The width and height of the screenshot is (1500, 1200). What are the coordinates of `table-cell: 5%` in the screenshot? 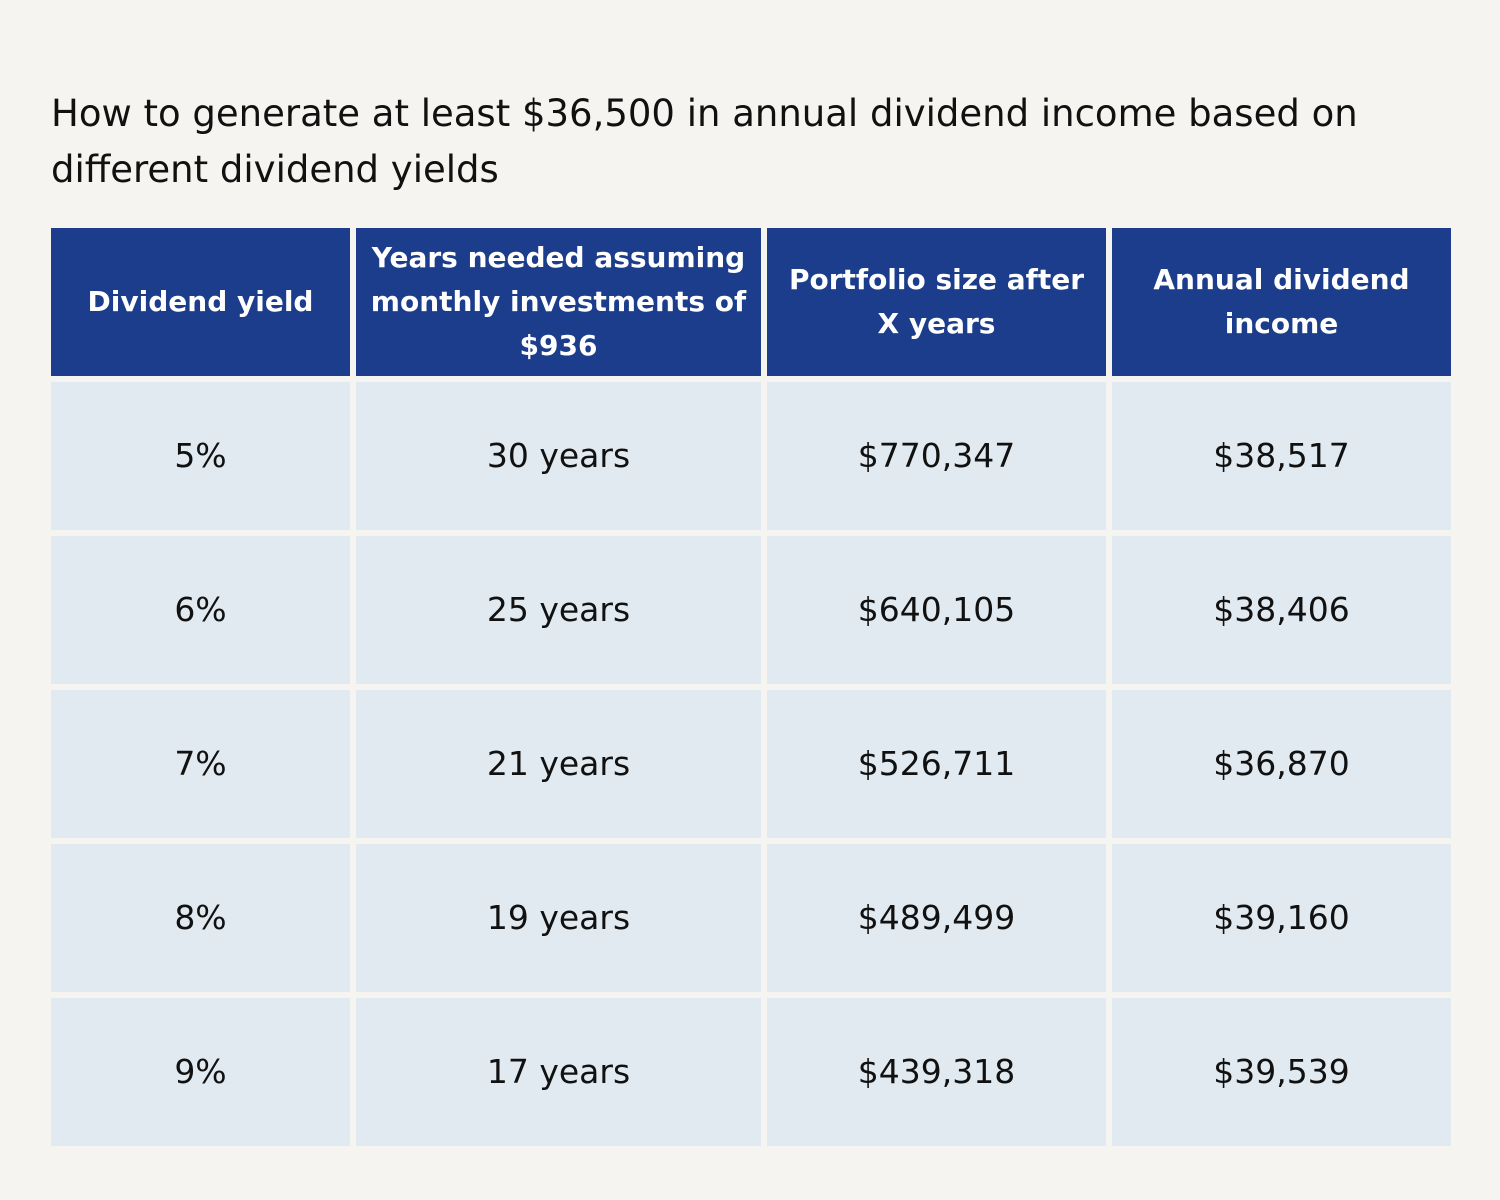 It's located at (200, 456).